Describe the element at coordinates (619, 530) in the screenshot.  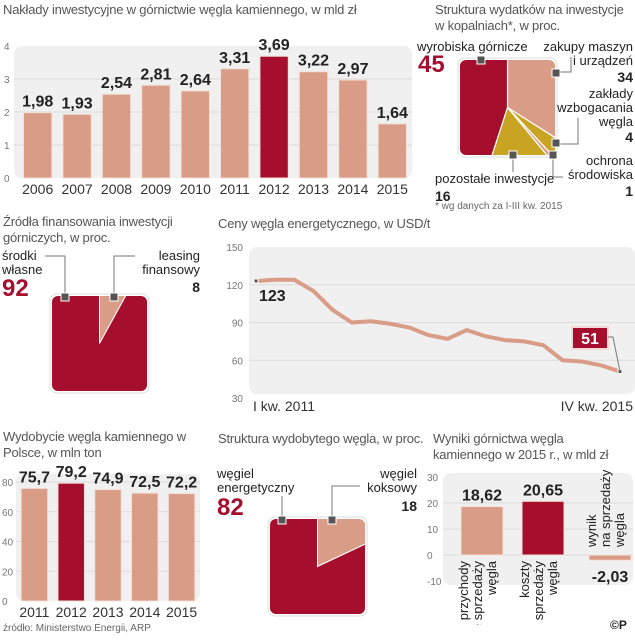
I see `category-label: węgla` at that location.